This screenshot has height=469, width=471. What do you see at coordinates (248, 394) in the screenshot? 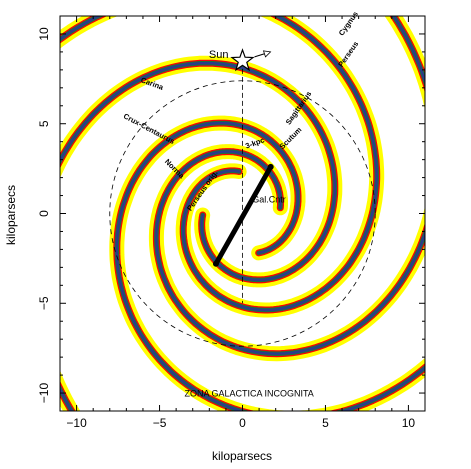
I see `label-zona-galactica-incognita: ZONA GALACTICA INCOGNITA` at bounding box center [248, 394].